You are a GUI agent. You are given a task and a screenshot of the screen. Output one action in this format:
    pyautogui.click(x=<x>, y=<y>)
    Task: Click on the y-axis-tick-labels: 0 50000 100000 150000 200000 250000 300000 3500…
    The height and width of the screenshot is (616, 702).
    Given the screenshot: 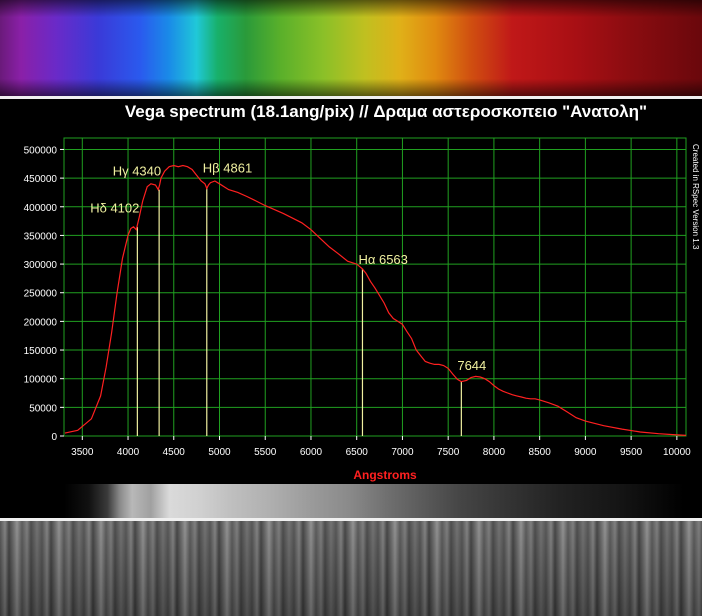 What is the action you would take?
    pyautogui.click(x=44, y=294)
    